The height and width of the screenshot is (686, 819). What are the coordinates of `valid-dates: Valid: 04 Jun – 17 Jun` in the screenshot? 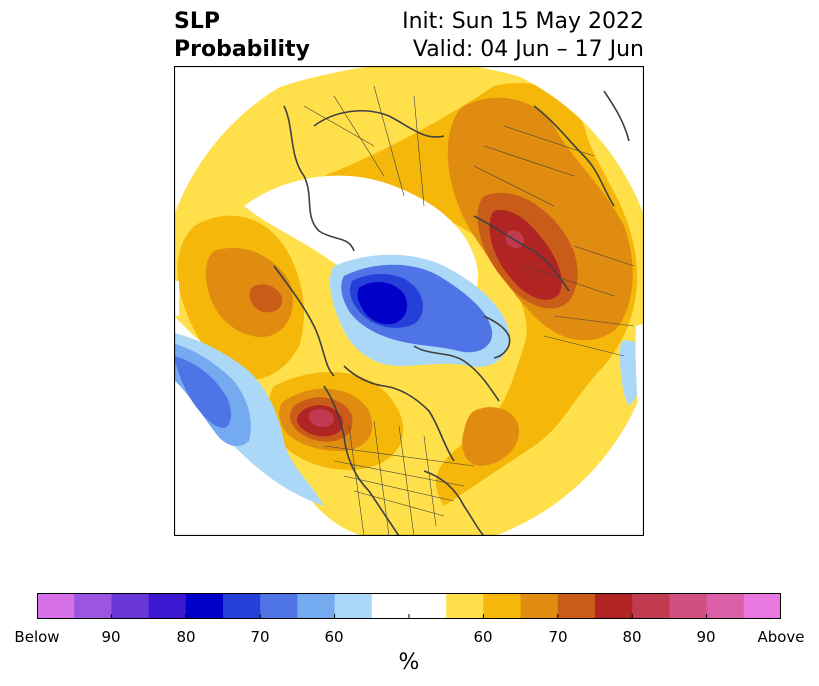 It's located at (528, 49).